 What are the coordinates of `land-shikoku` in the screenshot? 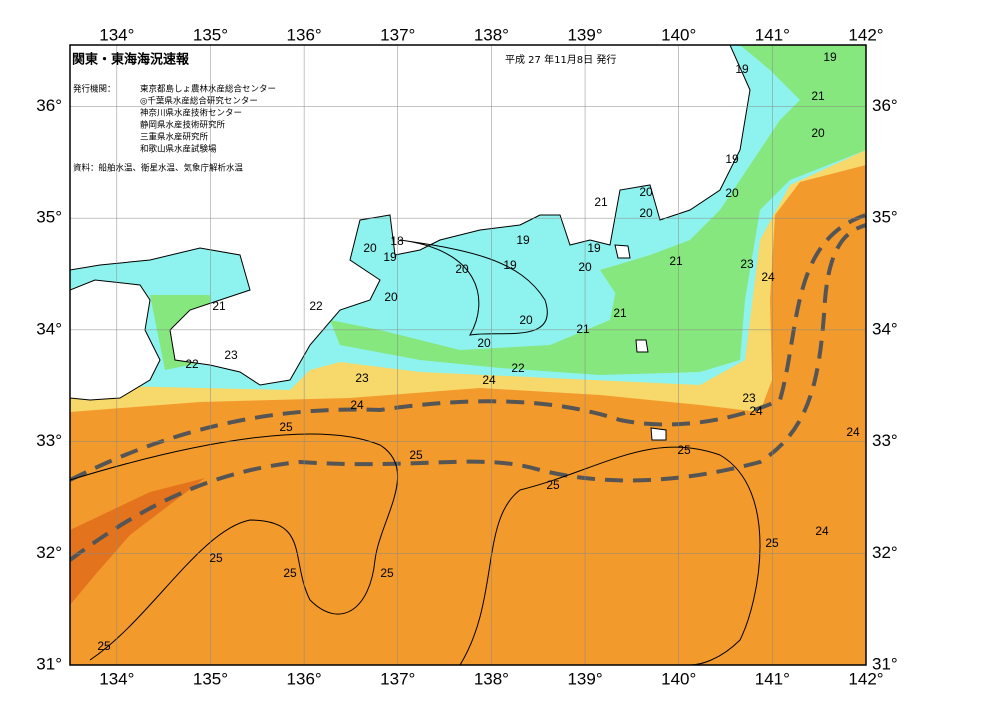 It's located at (115, 340).